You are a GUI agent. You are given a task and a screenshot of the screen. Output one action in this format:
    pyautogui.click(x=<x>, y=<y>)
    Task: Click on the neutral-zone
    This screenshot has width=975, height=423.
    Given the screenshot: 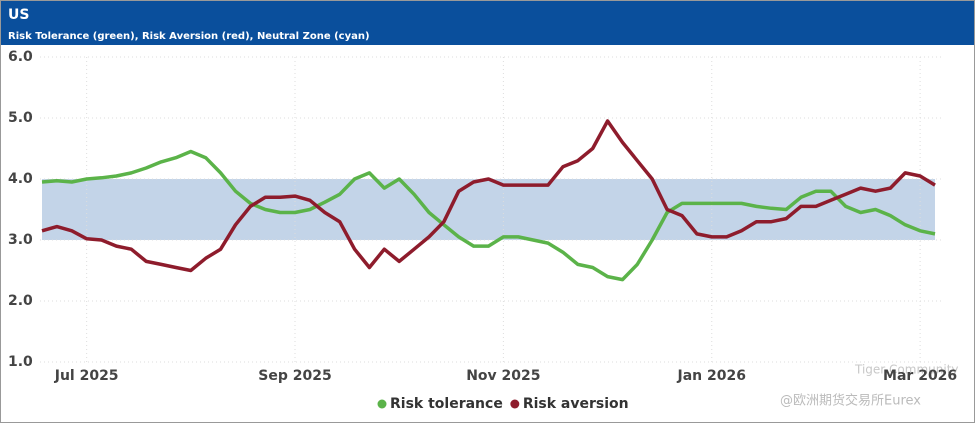 What is the action you would take?
    pyautogui.click(x=488, y=209)
    